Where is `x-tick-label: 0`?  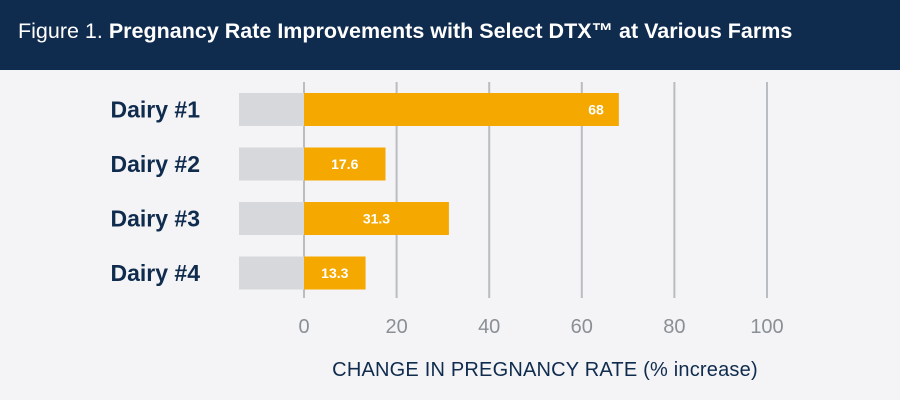
x-tick-label: 0 is located at coordinates (303, 327).